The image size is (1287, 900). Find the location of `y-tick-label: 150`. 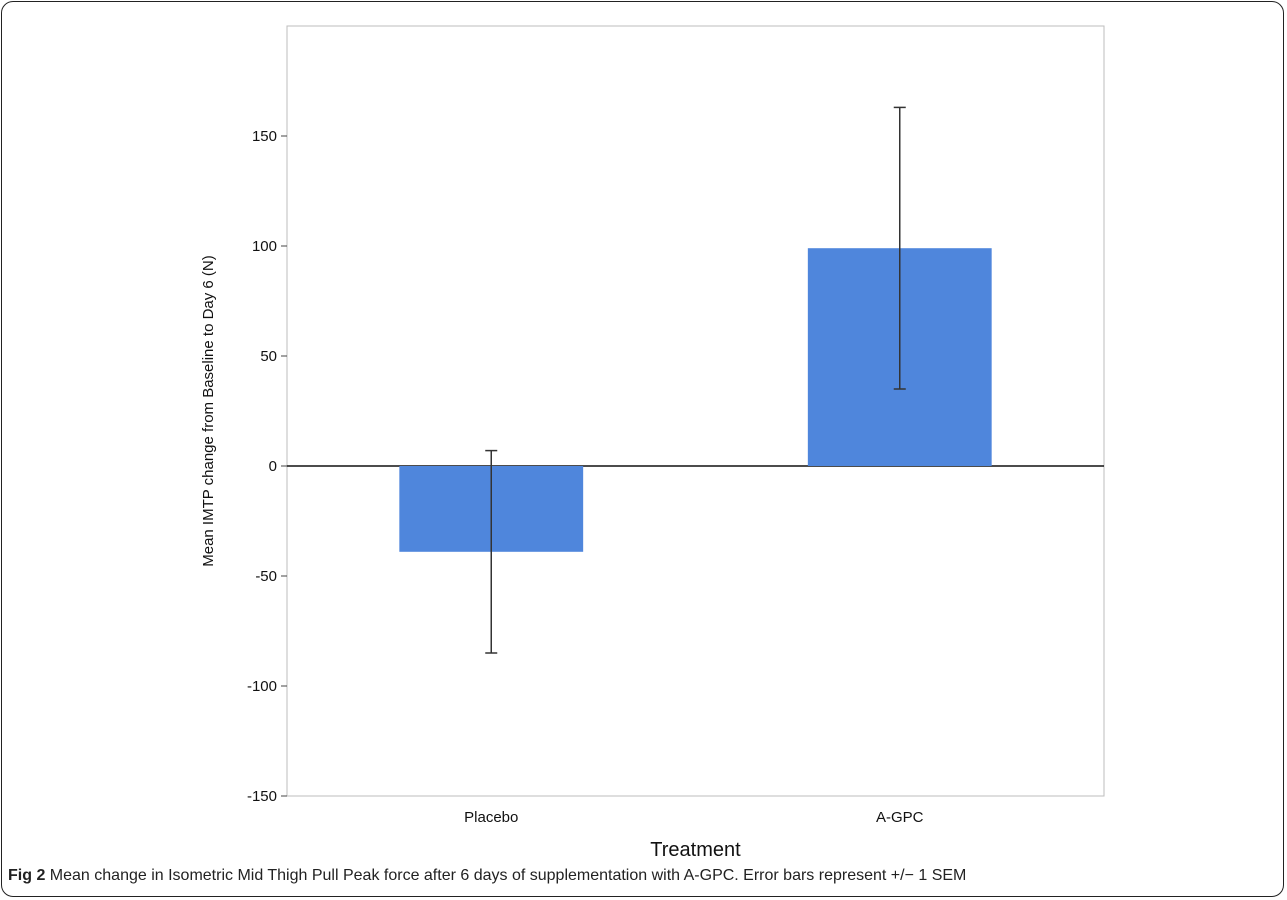

y-tick-label: 150 is located at coordinates (264, 136).